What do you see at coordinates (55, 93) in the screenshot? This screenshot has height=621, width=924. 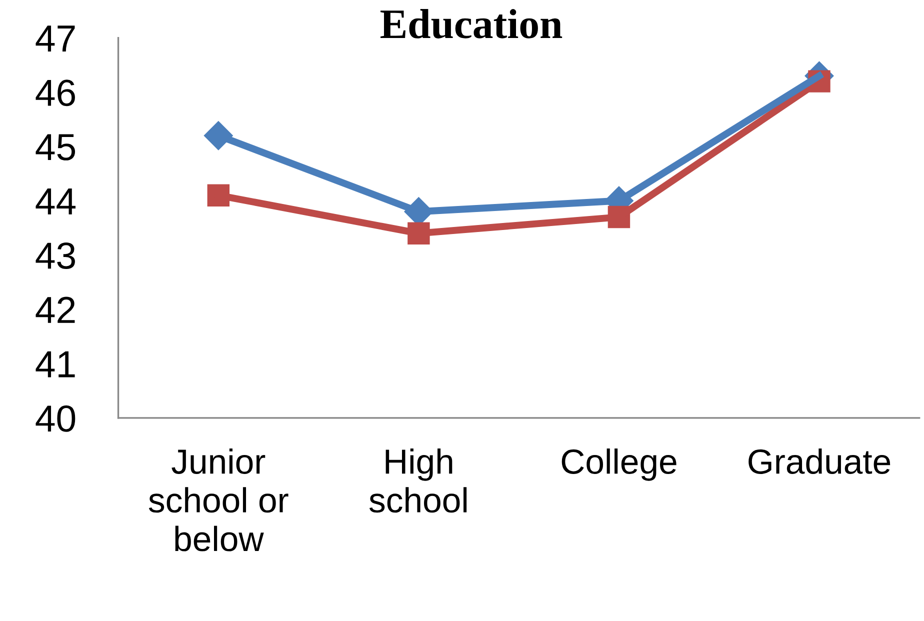 I see `y-tick-label: 46` at bounding box center [55, 93].